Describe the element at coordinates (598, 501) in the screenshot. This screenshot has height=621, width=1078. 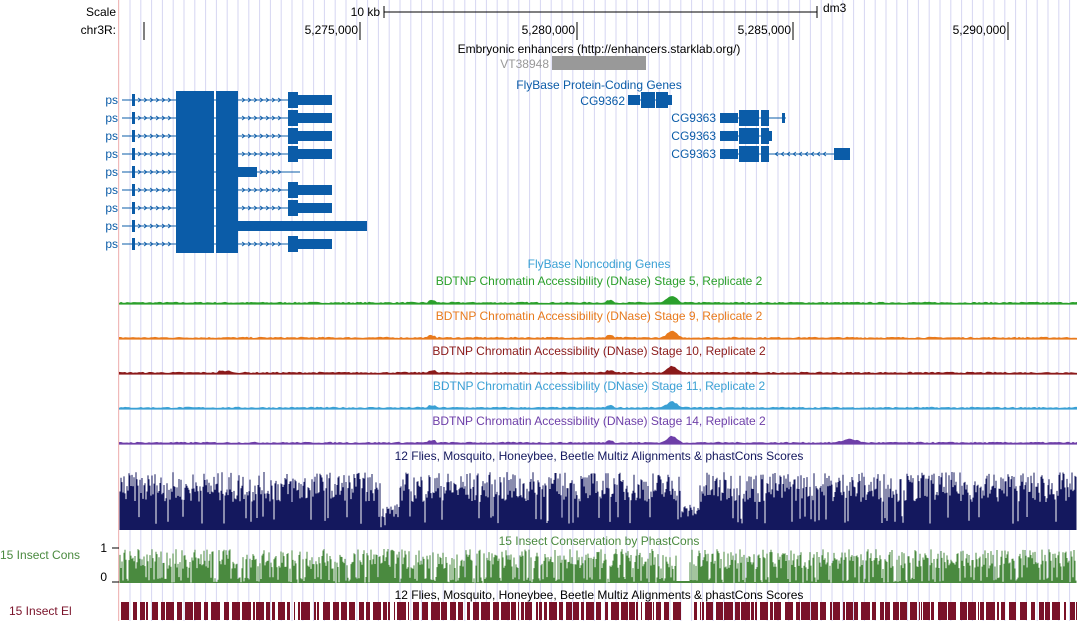
I see `multiz-conservation-bars` at that location.